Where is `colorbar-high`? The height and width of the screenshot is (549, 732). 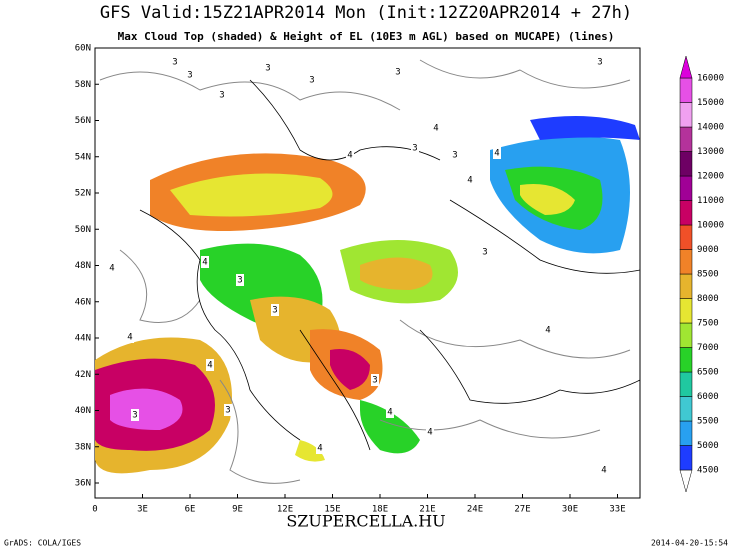
colorbar-high is located at coordinates (686, 67).